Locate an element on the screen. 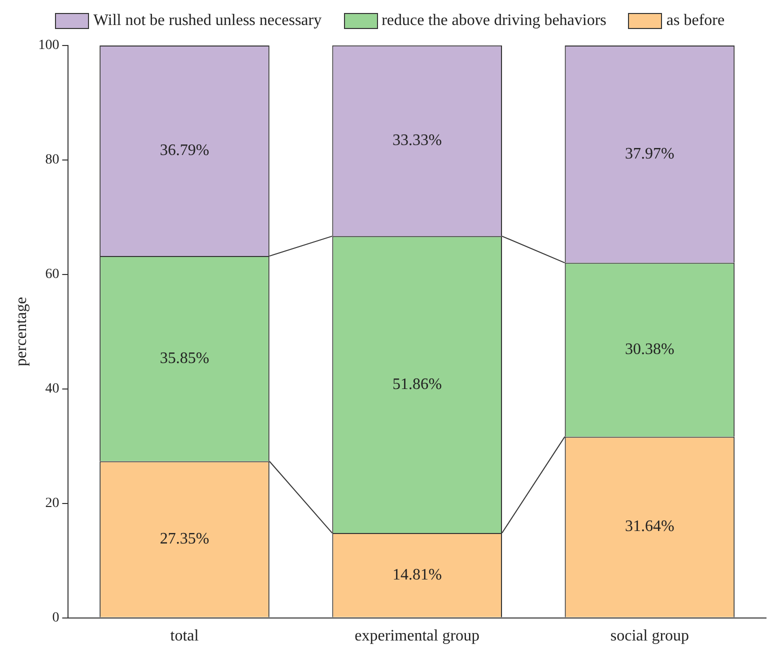 The image size is (780, 661). data-label: 35.85% is located at coordinates (185, 358).